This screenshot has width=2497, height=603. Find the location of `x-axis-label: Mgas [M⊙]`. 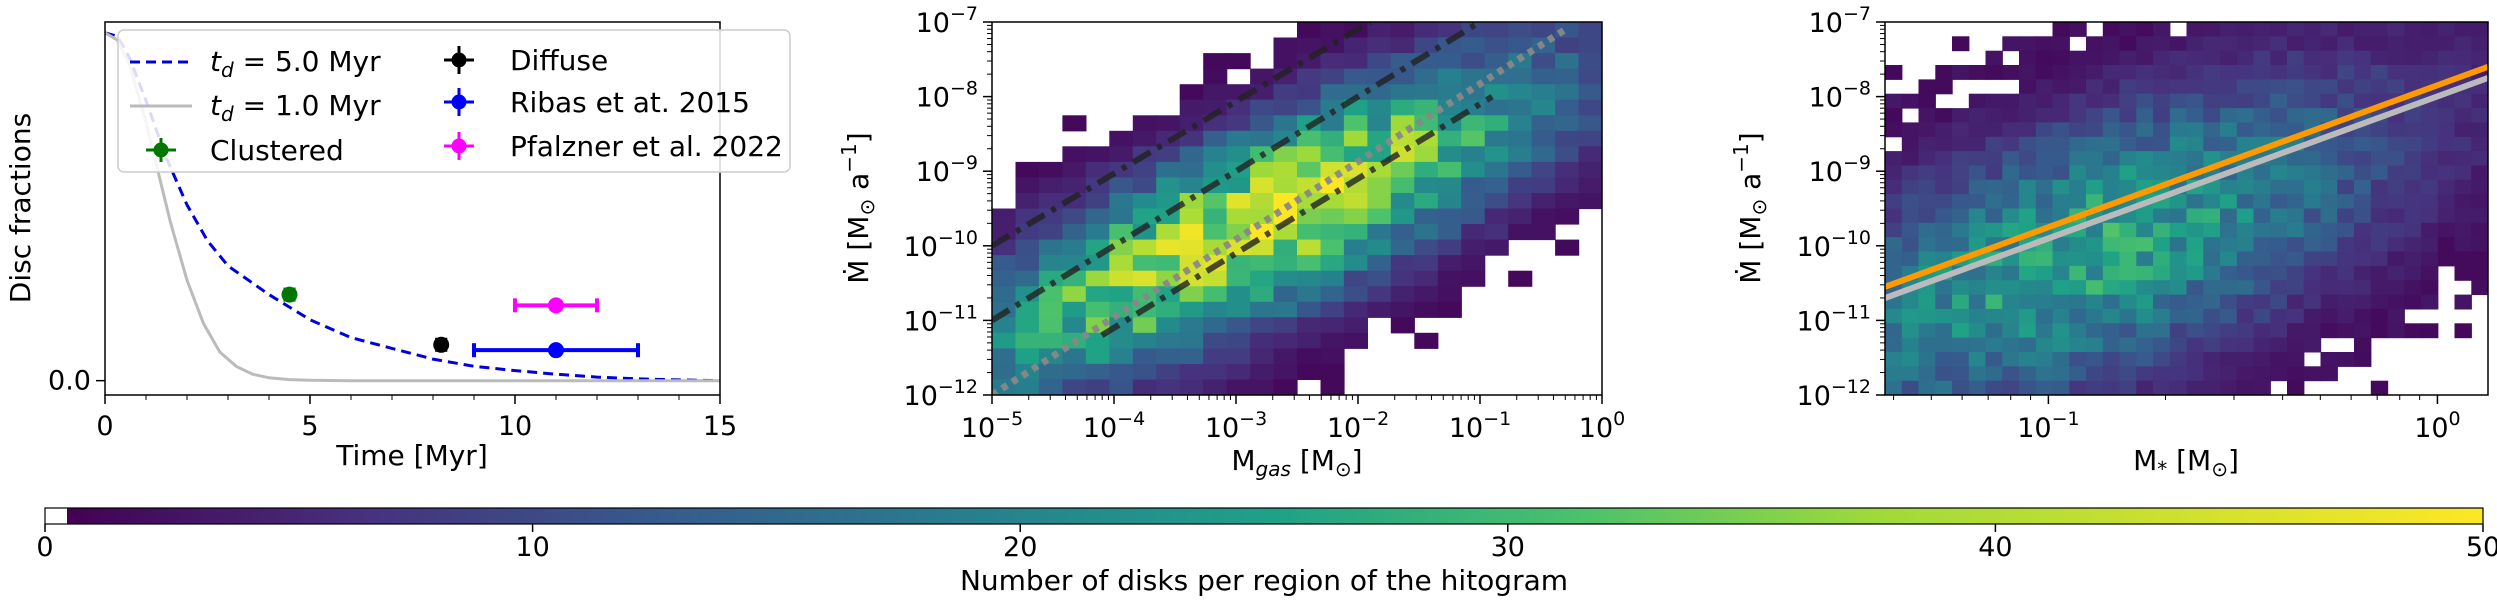

x-axis-label: Mgas [M⊙] is located at coordinates (1296, 462).